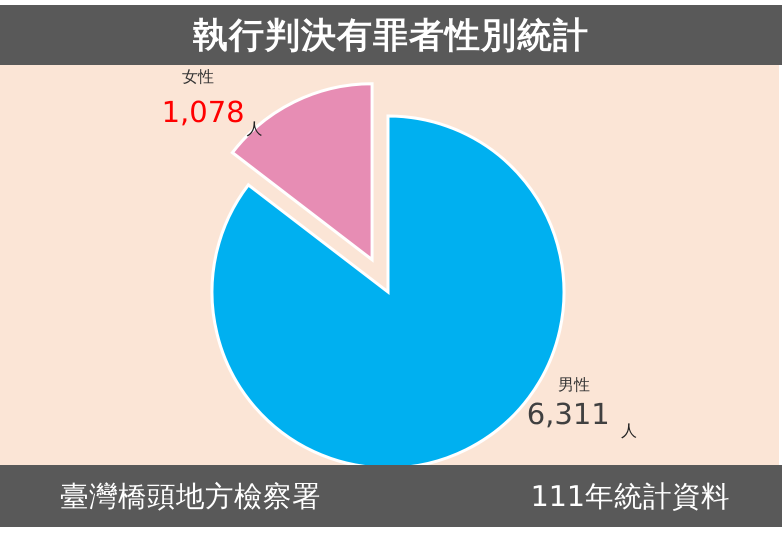 This screenshot has height=533, width=782. Describe the element at coordinates (190, 497) in the screenshot. I see `text: 臺灣橋頭地方檢察署` at that location.